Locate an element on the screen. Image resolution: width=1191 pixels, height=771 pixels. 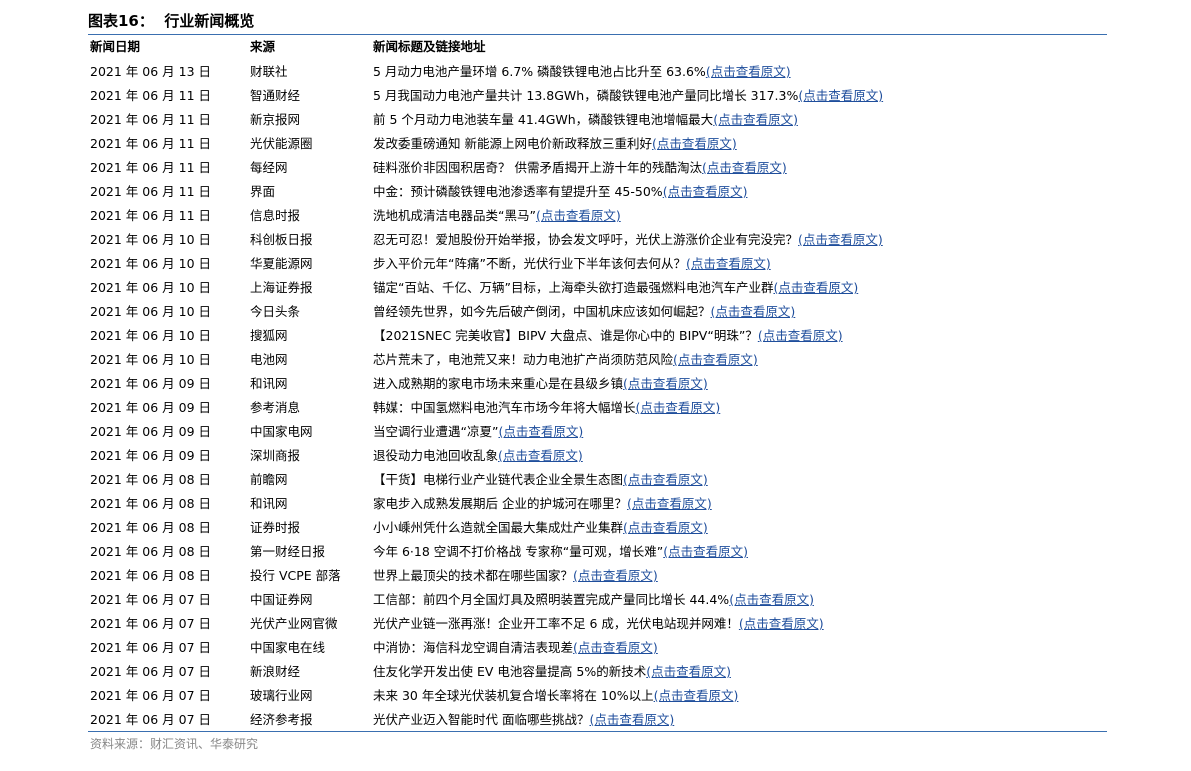
headline-cell: 中消协：海信科龙空调自清洁表现差(点击查看原文) is located at coordinates (515, 648).